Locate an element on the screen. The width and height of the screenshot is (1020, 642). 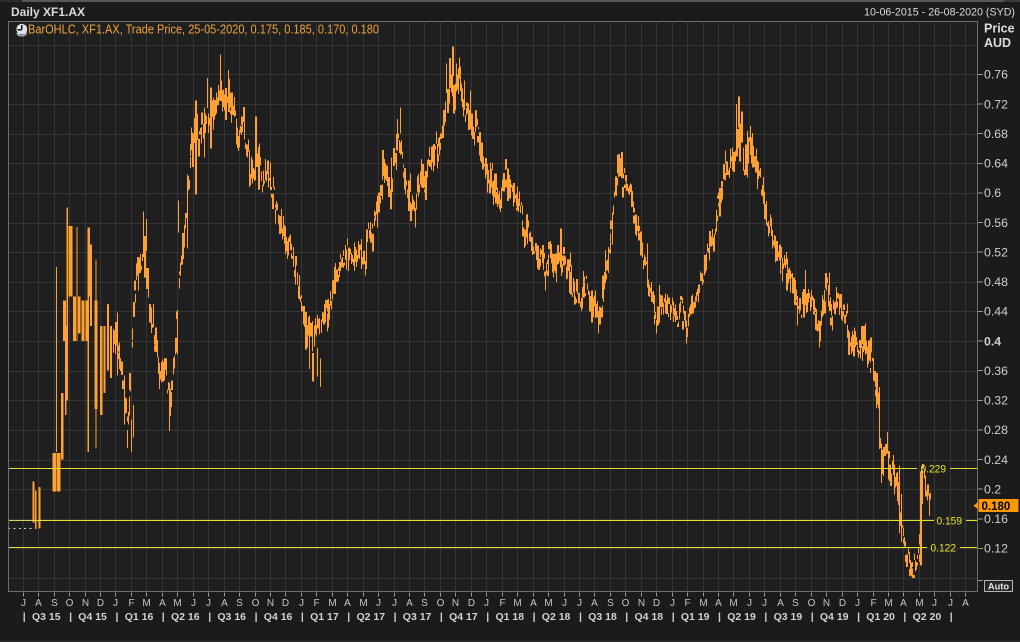
svg-text: 0.72 is located at coordinates (996, 104).